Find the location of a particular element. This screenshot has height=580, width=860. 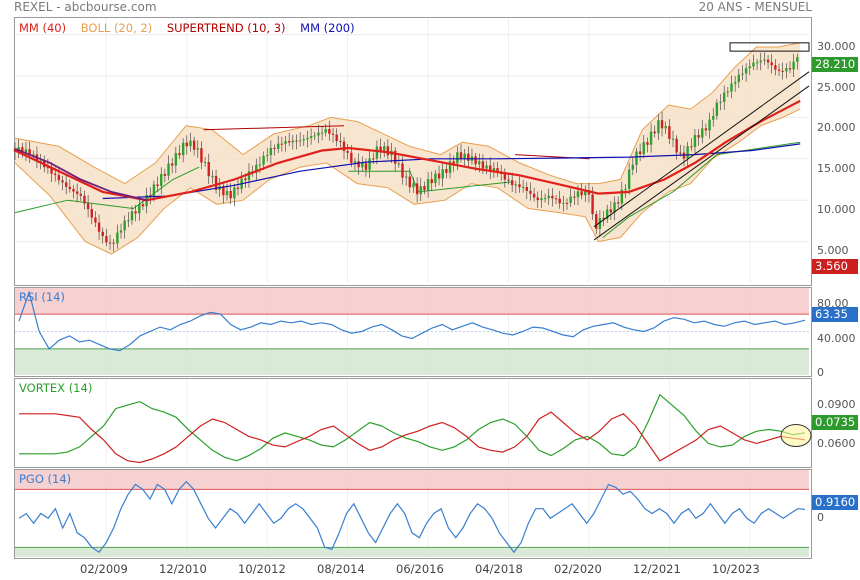

rsi-line is located at coordinates (412, 321).